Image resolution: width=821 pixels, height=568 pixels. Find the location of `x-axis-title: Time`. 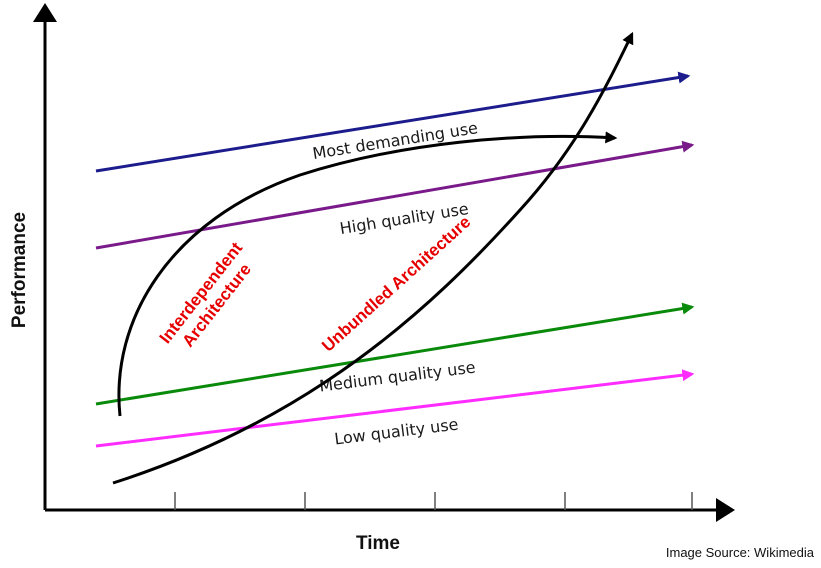

x-axis-title: Time is located at coordinates (378, 543).